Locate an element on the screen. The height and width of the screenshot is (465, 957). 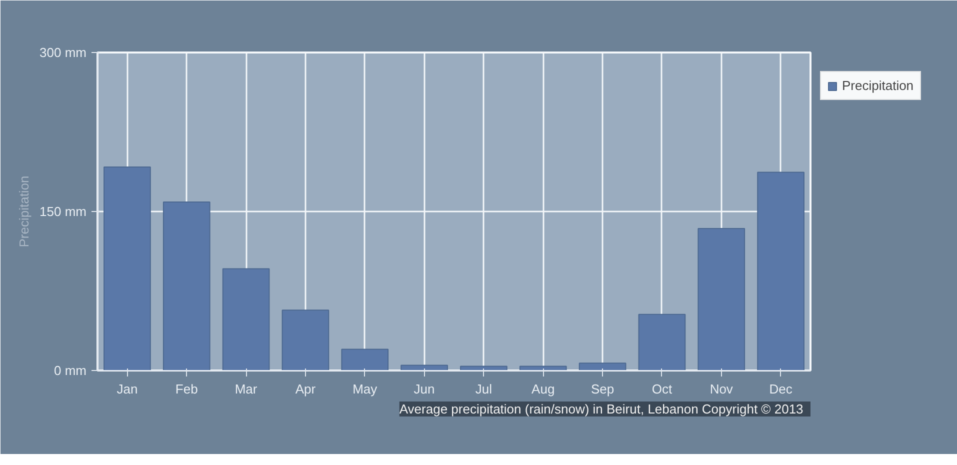
x-tick-label: Apr is located at coordinates (305, 389).